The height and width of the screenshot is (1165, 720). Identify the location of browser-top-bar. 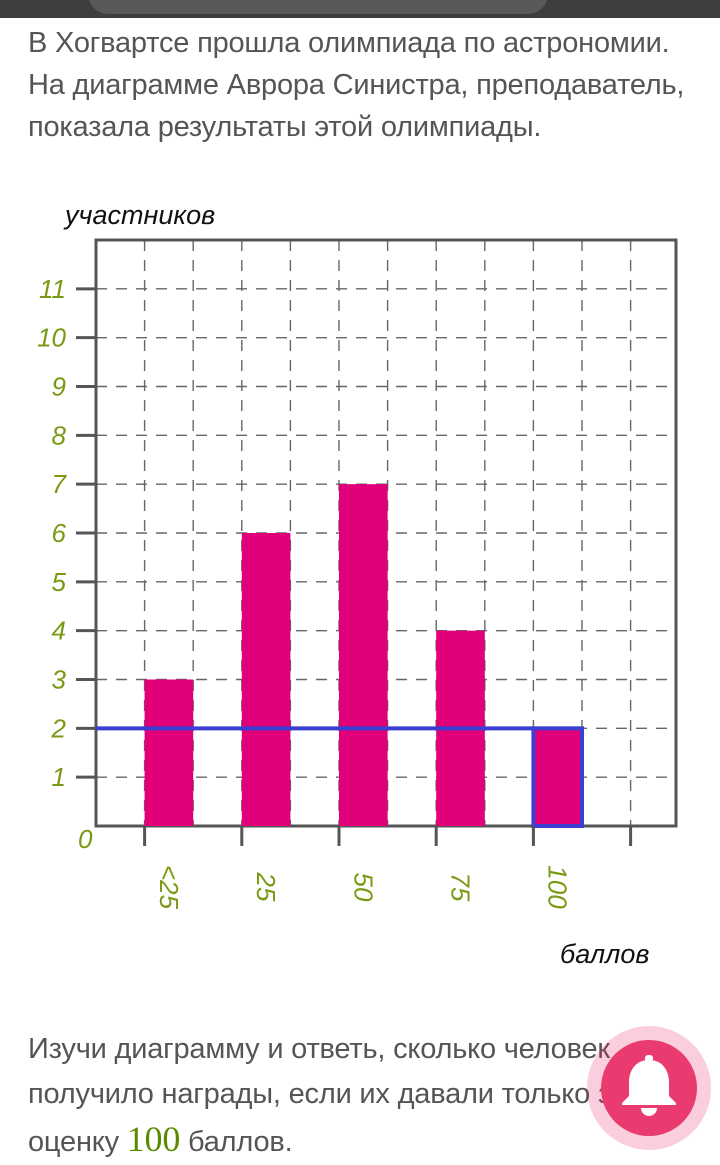
(360, 9).